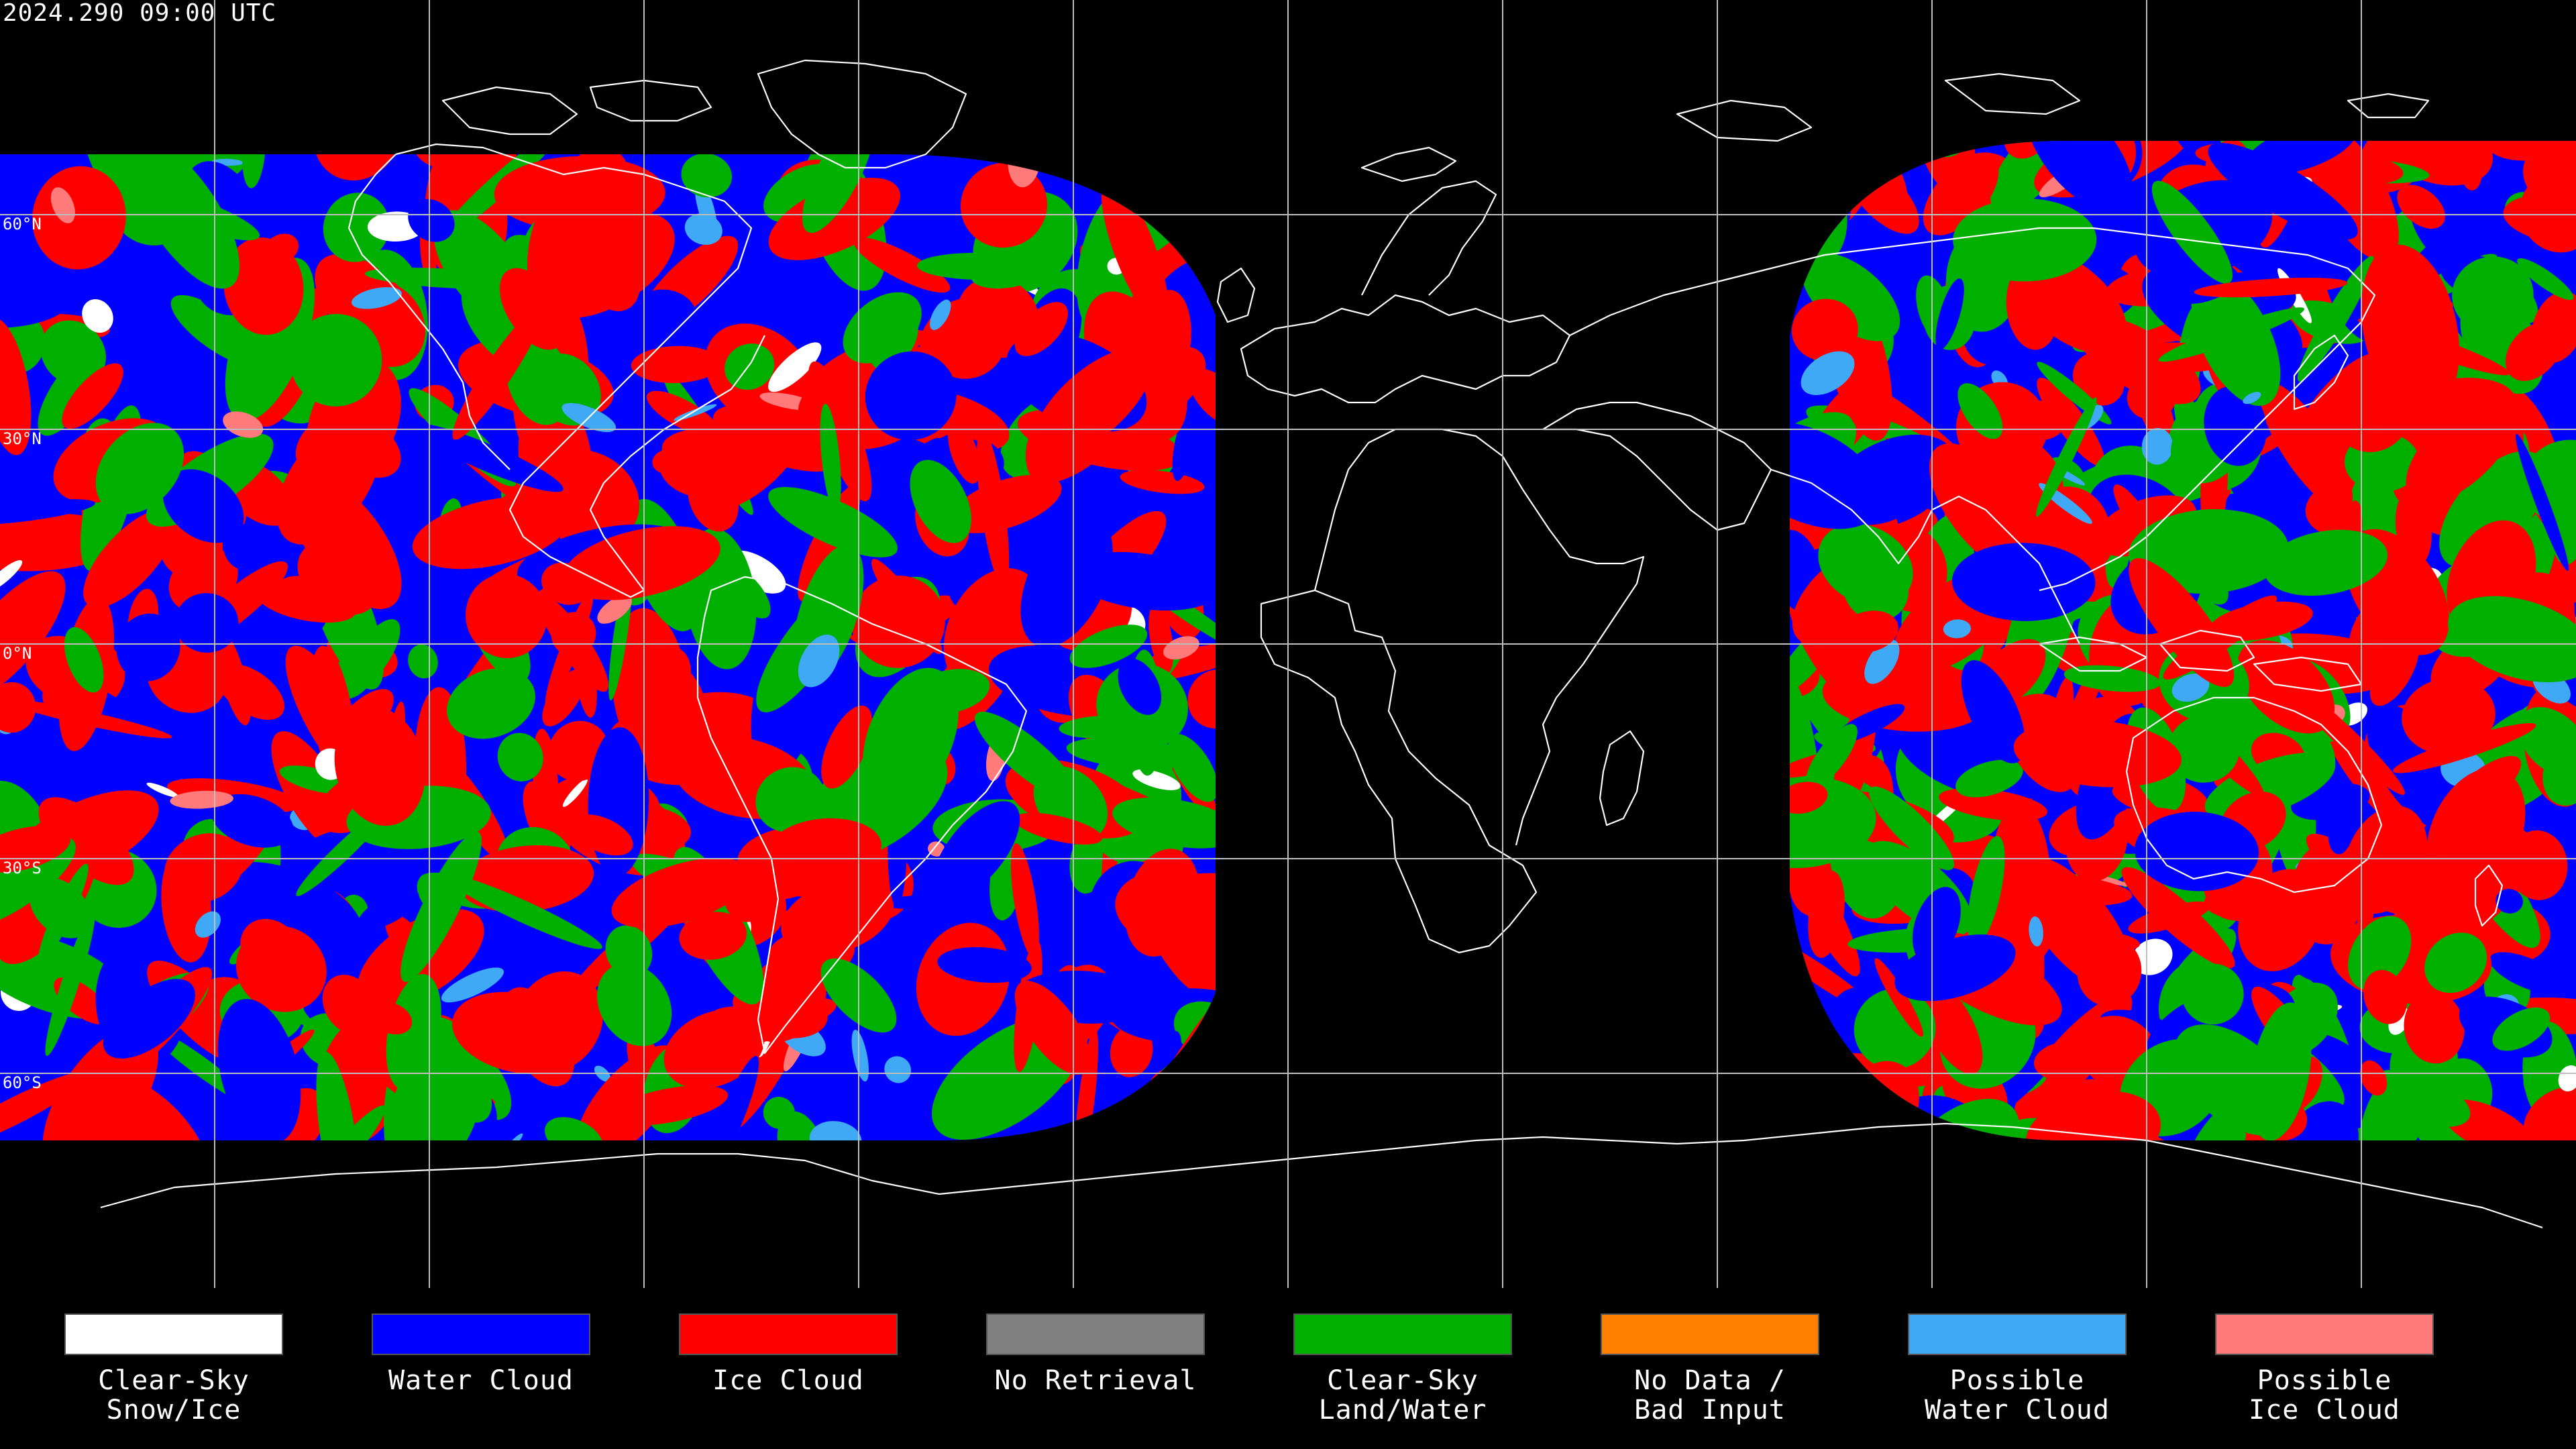 Image resolution: width=2576 pixels, height=1449 pixels. What do you see at coordinates (2325, 1369) in the screenshot?
I see `legend-item-possible-ice-cloud: Possible Ice Cloud` at bounding box center [2325, 1369].